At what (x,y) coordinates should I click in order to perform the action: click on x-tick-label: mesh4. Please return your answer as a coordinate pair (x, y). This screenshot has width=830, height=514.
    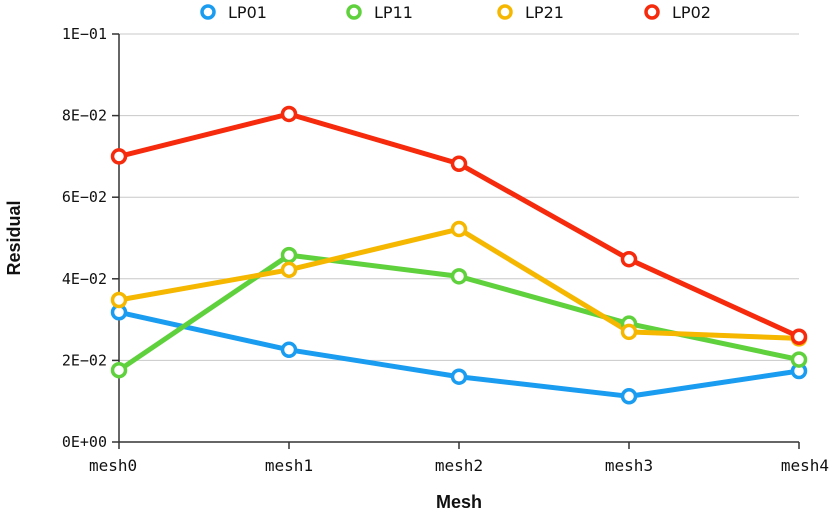
    Looking at the image, I should click on (805, 465).